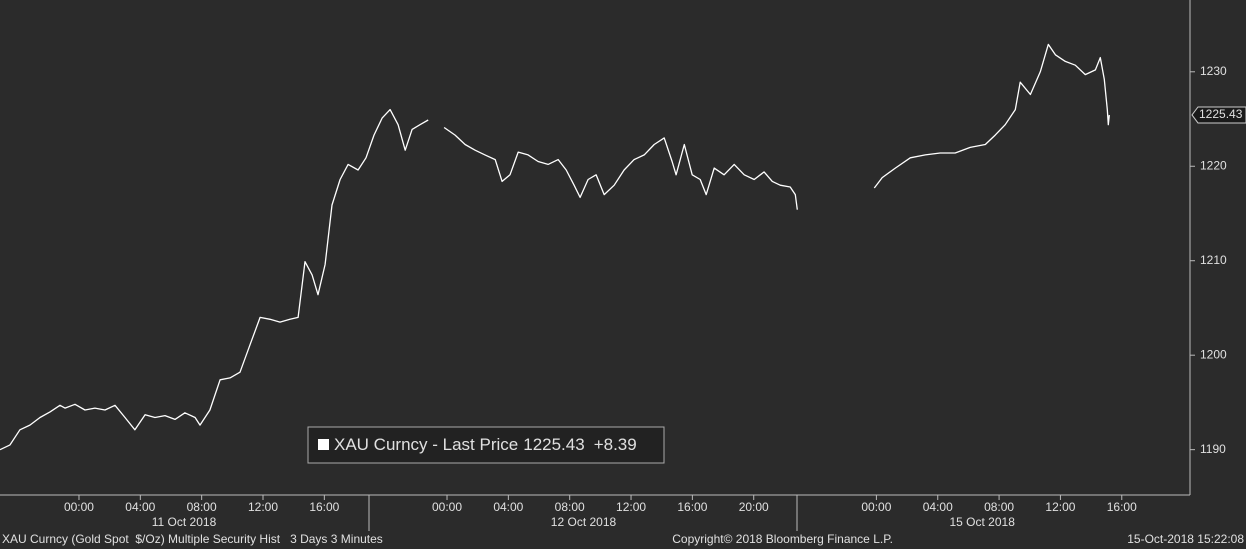 This screenshot has height=549, width=1246. What do you see at coordinates (1213, 449) in the screenshot?
I see `y-tick-label: 1190` at bounding box center [1213, 449].